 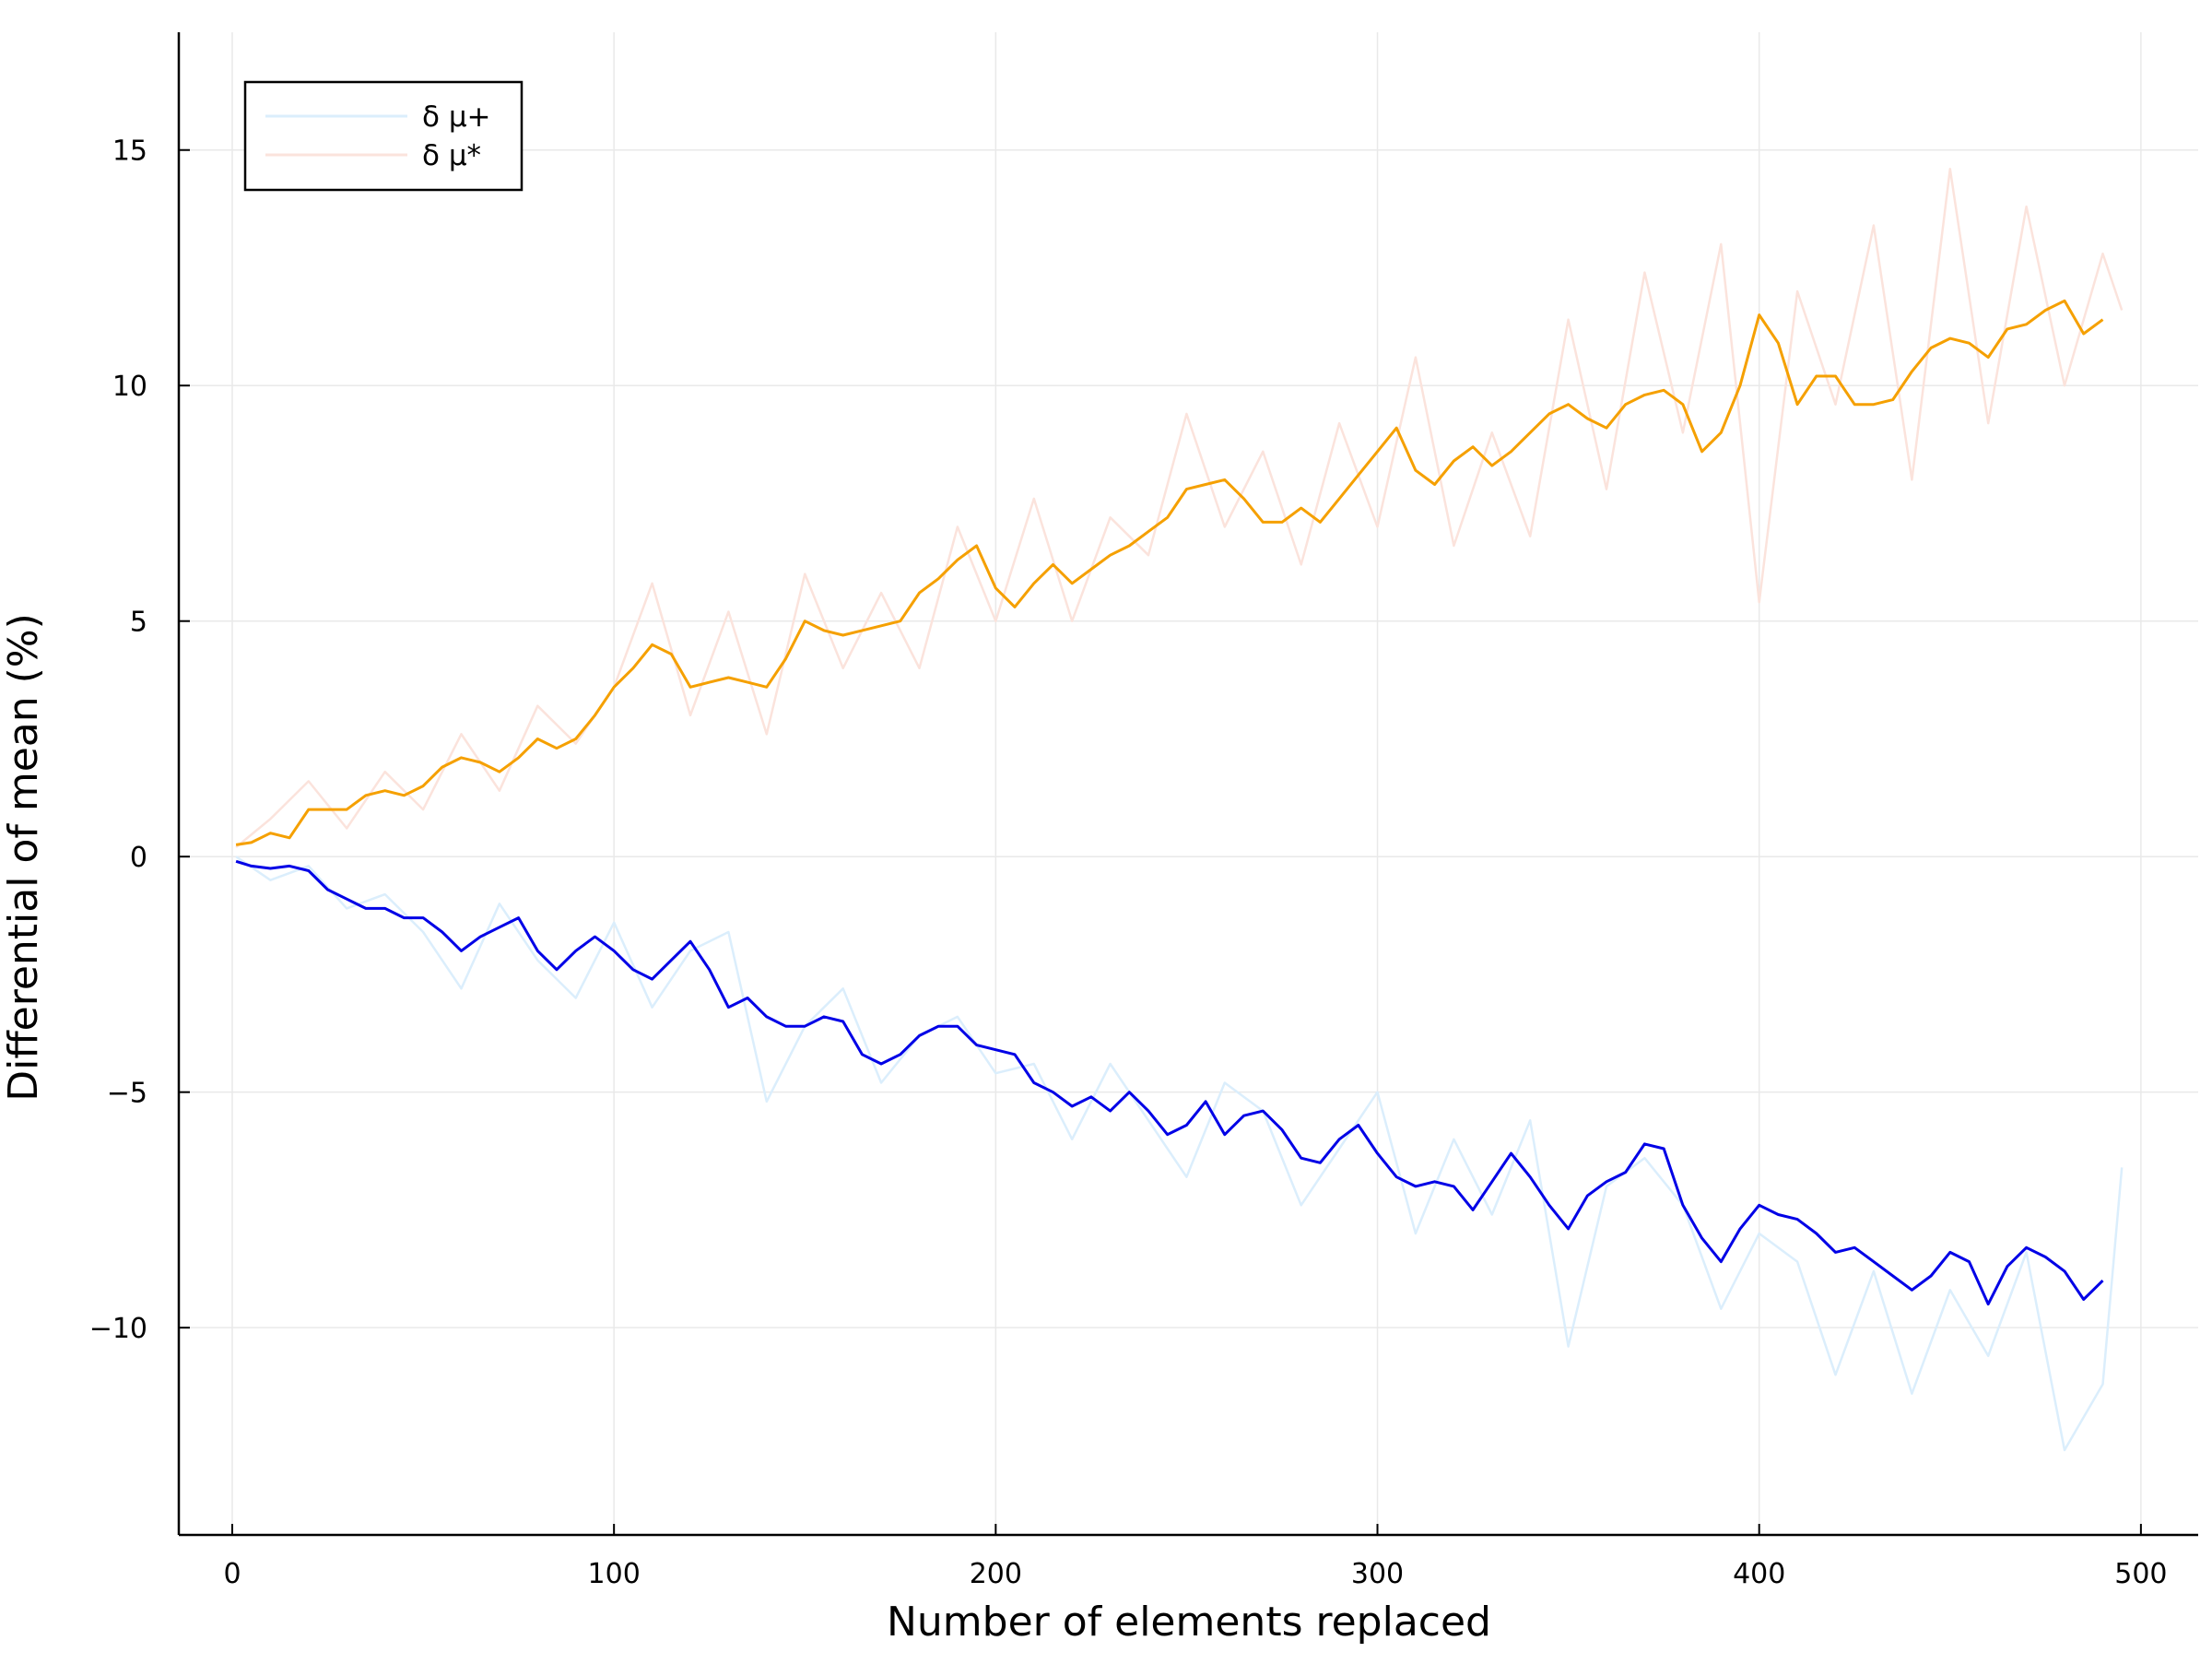 What do you see at coordinates (138, 858) in the screenshot?
I see `y-tick-label: 0` at bounding box center [138, 858].